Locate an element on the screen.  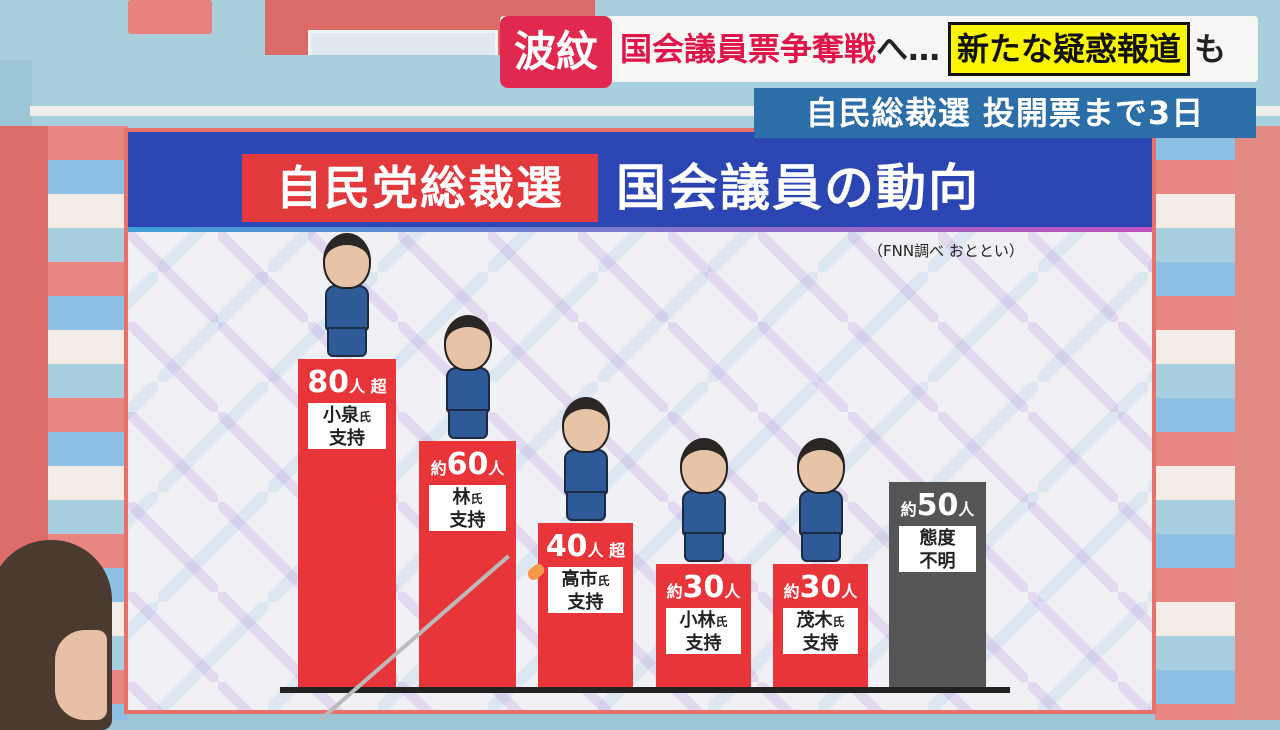
ticker-tag: 波紋 is located at coordinates (556, 52).